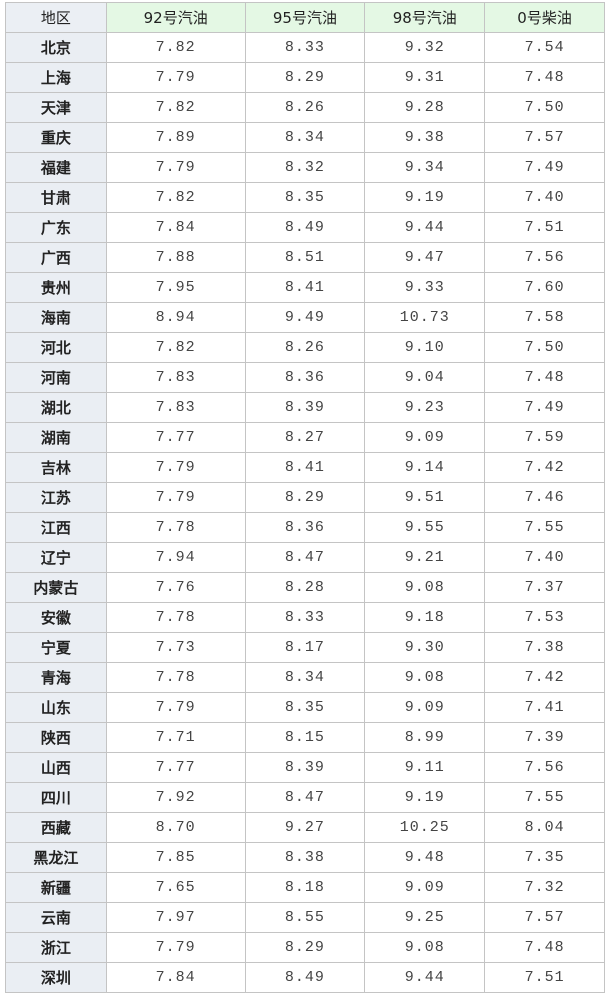 The height and width of the screenshot is (998, 608). What do you see at coordinates (56, 257) in the screenshot?
I see `region-cell: 广西` at bounding box center [56, 257].